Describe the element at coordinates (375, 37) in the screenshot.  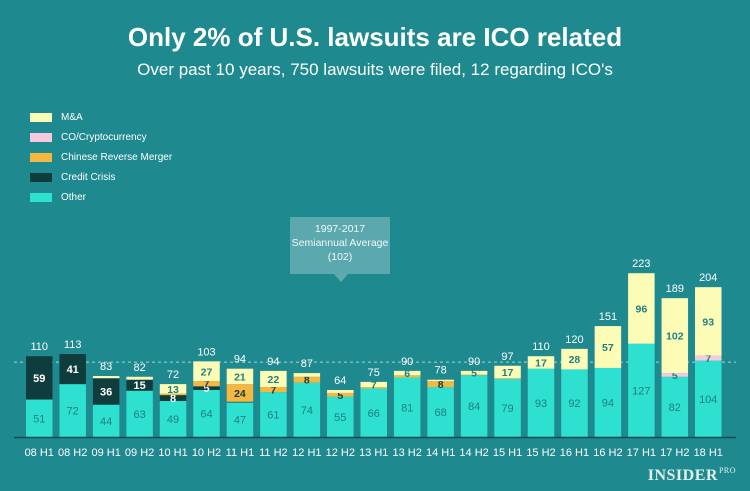
I see `chart-title: Only 2% of U.S. lawsuits are ICO related` at that location.